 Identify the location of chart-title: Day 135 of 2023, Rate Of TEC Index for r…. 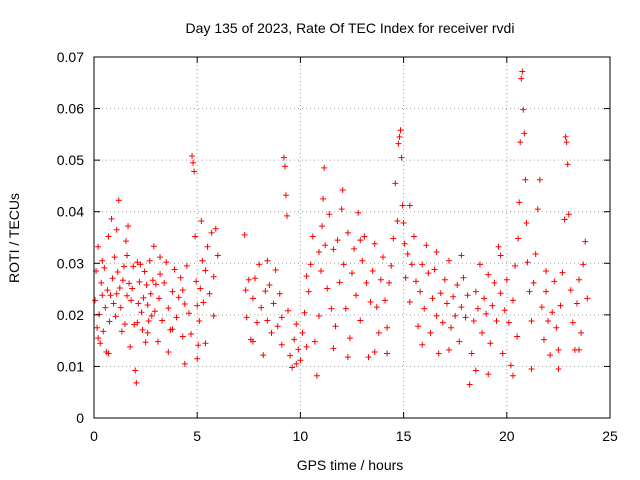
(350, 28).